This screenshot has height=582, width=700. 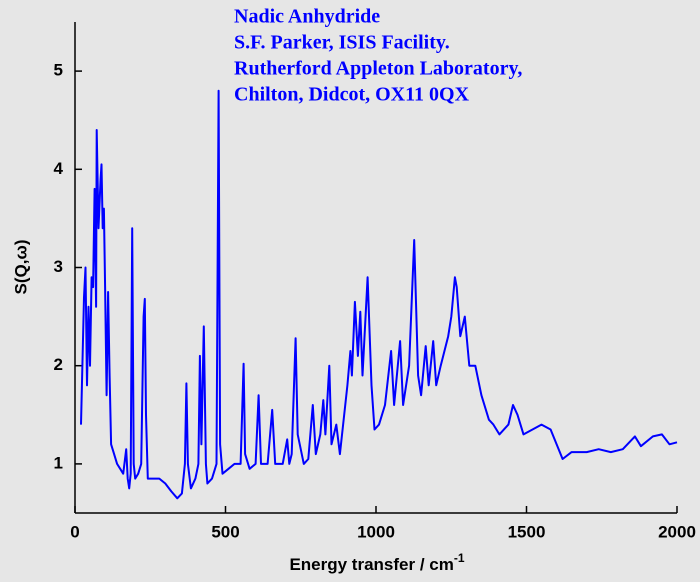 What do you see at coordinates (677, 531) in the screenshot?
I see `x-tick-label: 2000` at bounding box center [677, 531].